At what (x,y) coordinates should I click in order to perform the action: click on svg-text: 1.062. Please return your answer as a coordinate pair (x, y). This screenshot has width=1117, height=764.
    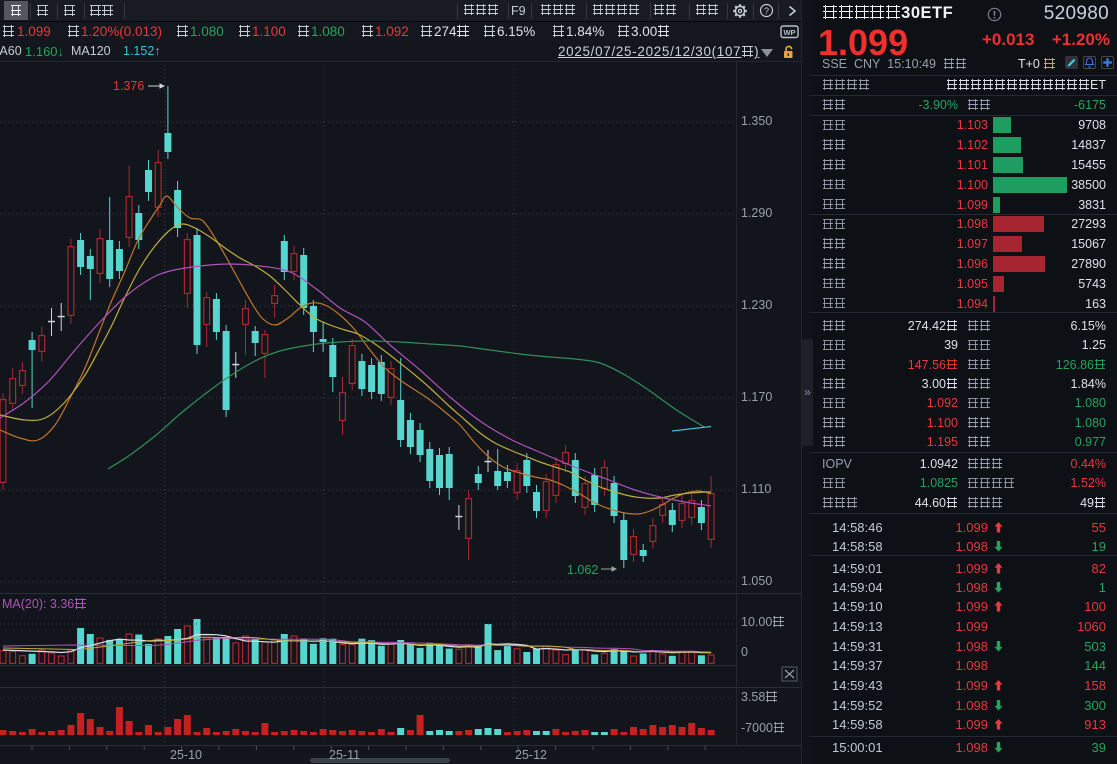
    Looking at the image, I should click on (582, 570).